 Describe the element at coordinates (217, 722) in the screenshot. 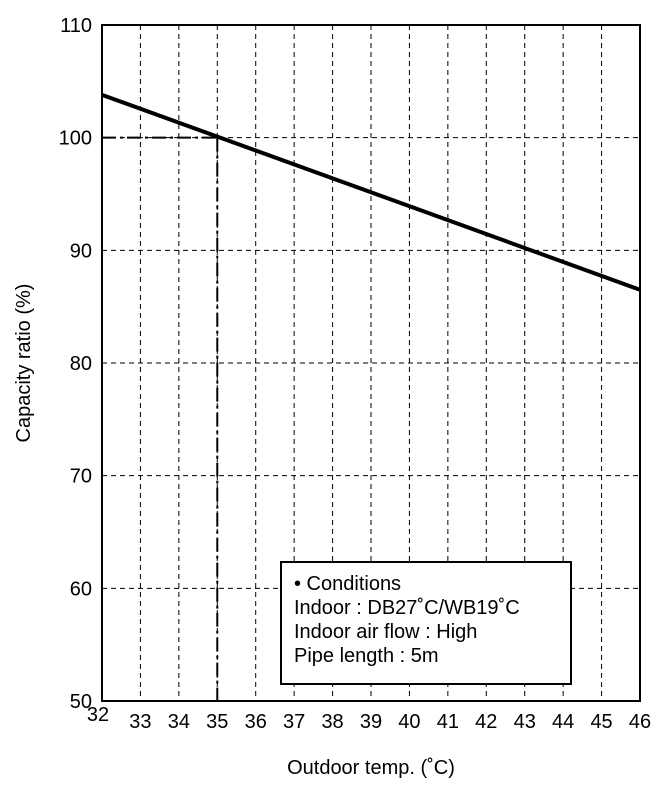

I see `x-tick-label-35: 35` at that location.